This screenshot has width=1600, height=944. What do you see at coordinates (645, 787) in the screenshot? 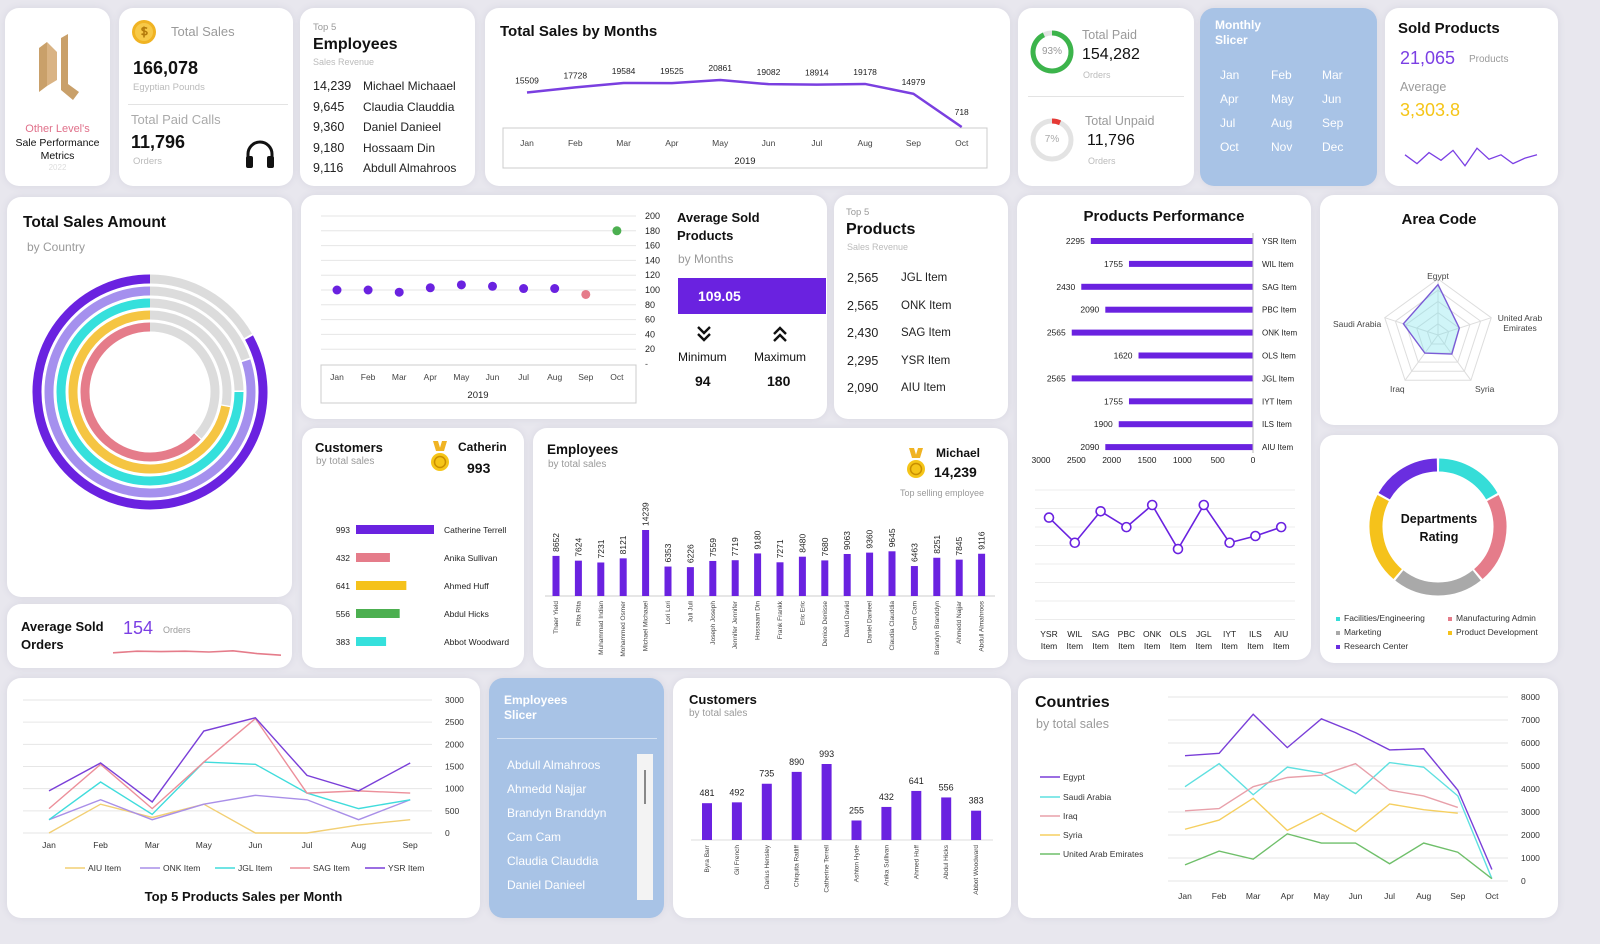
I see `scrollbar-thumb` at bounding box center [645, 787].